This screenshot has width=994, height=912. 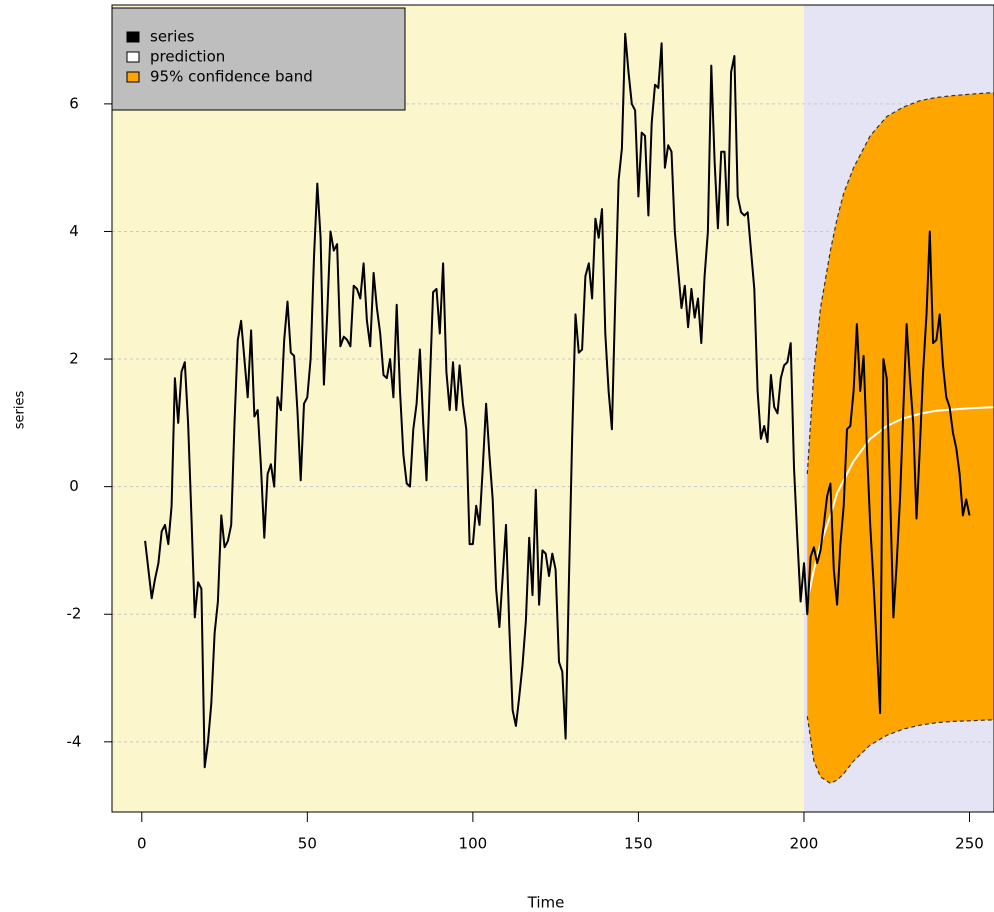 I want to click on legend-box, so click(x=258, y=59).